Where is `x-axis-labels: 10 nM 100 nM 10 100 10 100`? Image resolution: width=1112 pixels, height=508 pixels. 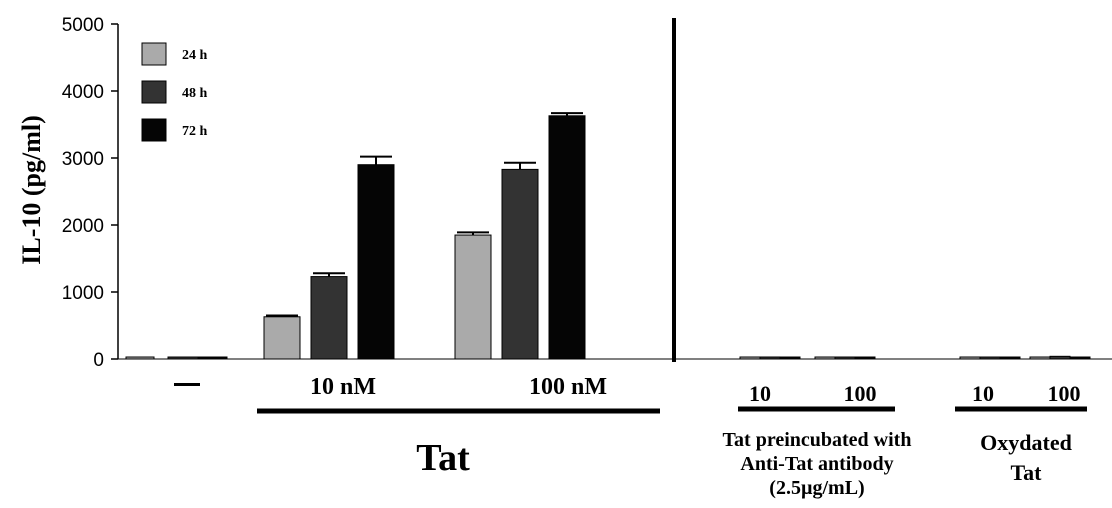 x-axis-labels: 10 nM 100 nM 10 100 10 100 is located at coordinates (627, 390).